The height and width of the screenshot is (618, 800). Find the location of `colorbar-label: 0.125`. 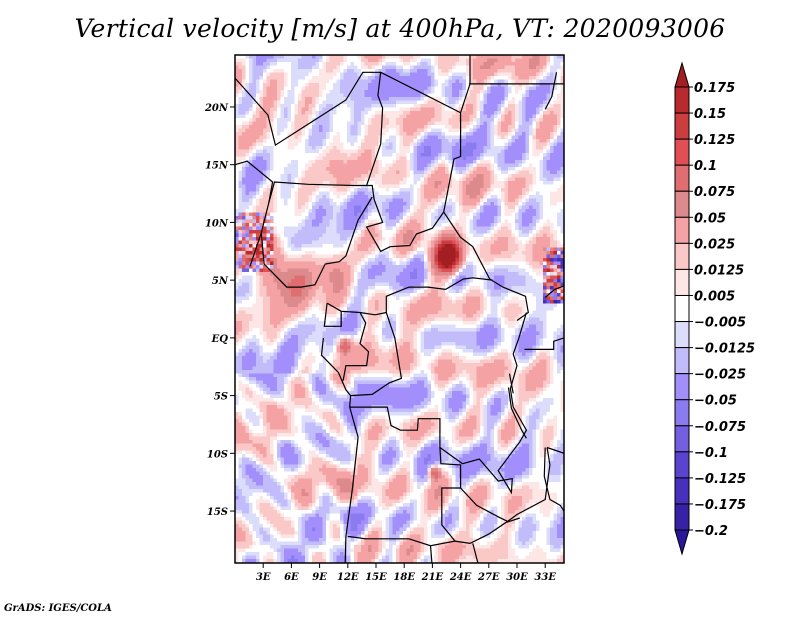

colorbar-label: 0.125 is located at coordinates (714, 140).